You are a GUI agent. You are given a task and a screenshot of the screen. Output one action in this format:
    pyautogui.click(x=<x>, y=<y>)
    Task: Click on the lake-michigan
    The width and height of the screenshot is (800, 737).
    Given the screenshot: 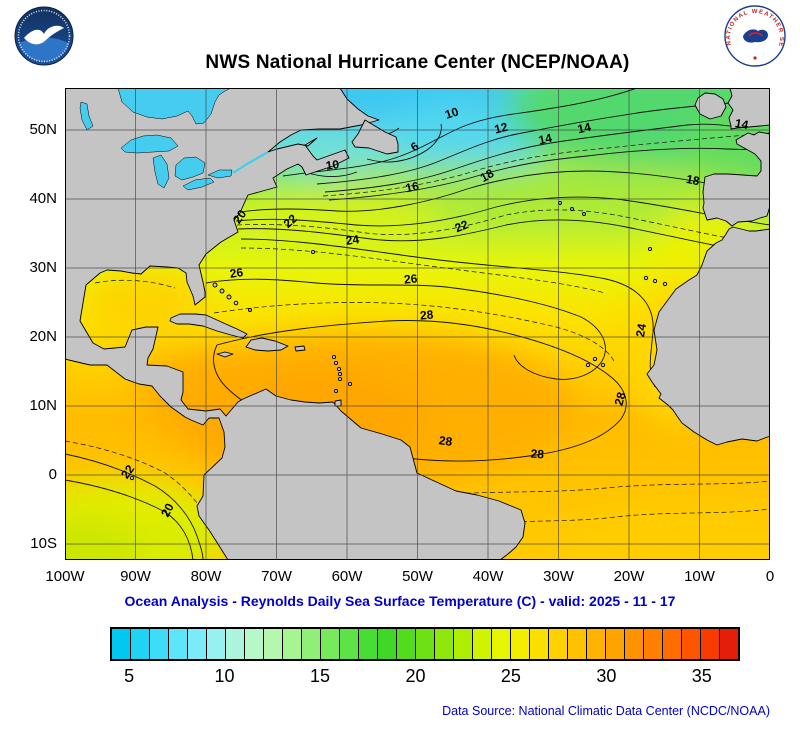 What is the action you would take?
    pyautogui.click(x=161, y=171)
    